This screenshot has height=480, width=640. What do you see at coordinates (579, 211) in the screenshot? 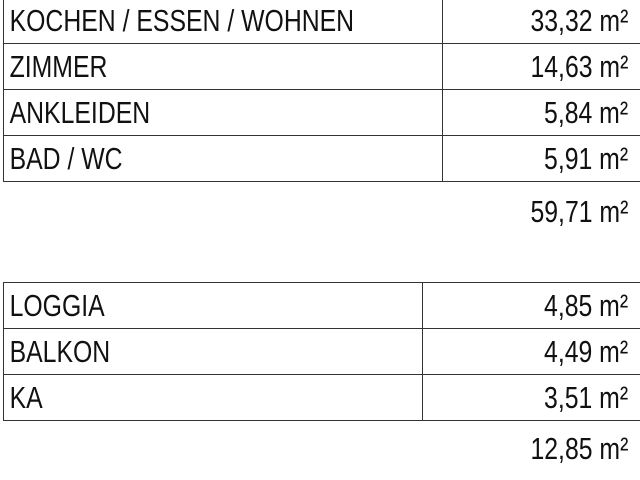
I see `rooms-total: 59,71 m²` at bounding box center [579, 211].